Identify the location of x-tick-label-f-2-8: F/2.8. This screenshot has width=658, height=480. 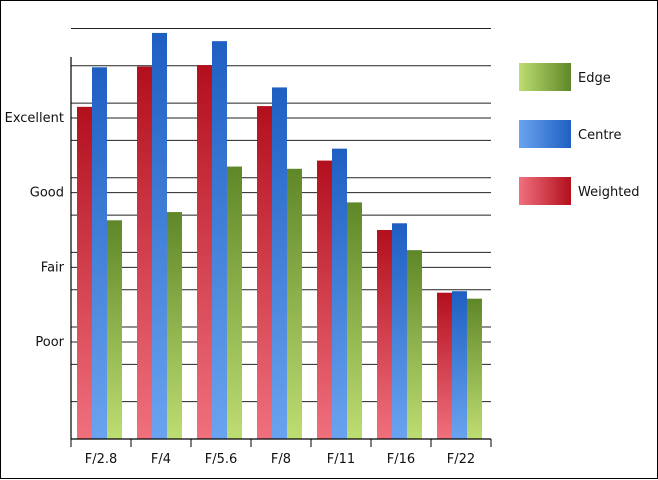
(101, 459).